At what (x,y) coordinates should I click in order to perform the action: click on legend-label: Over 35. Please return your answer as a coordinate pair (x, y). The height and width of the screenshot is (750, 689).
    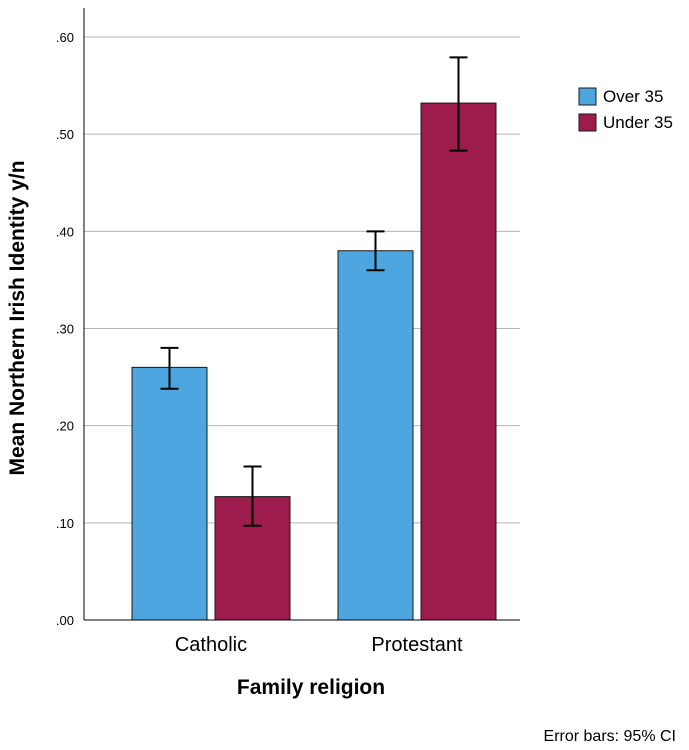
    Looking at the image, I should click on (633, 96).